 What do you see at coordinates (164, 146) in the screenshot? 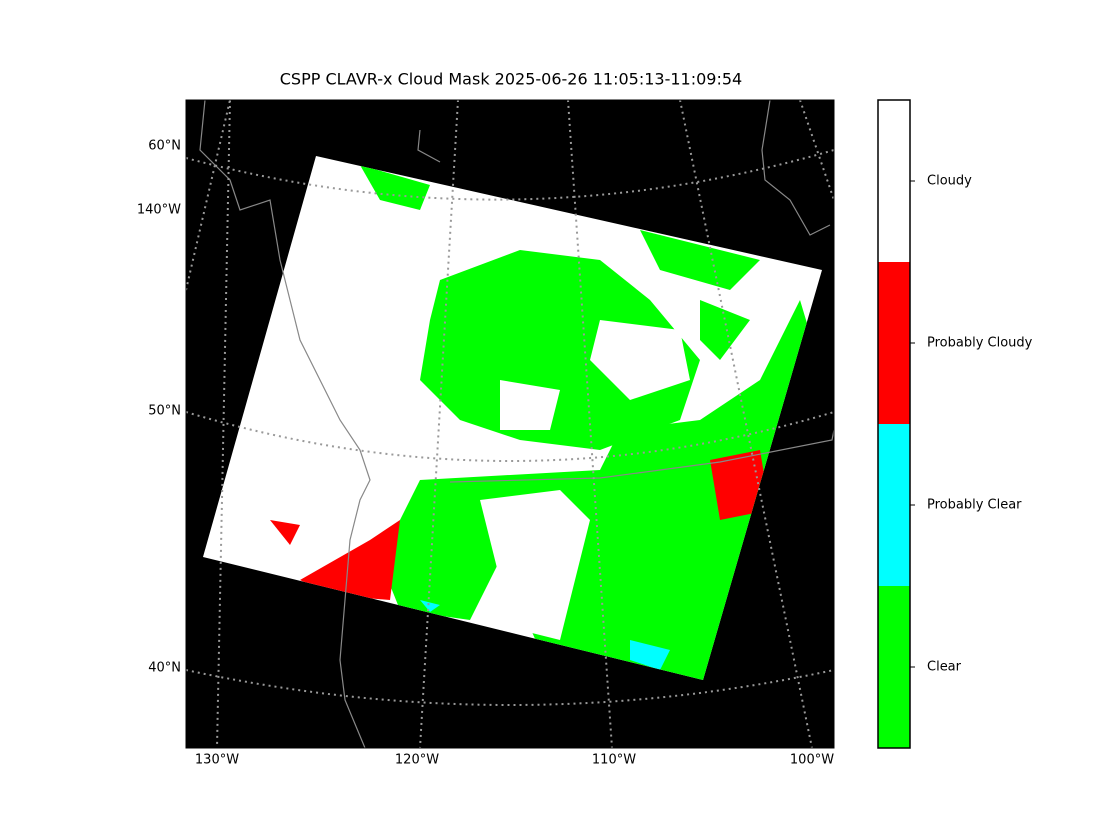
I see `lat-label: 60°N` at bounding box center [164, 146].